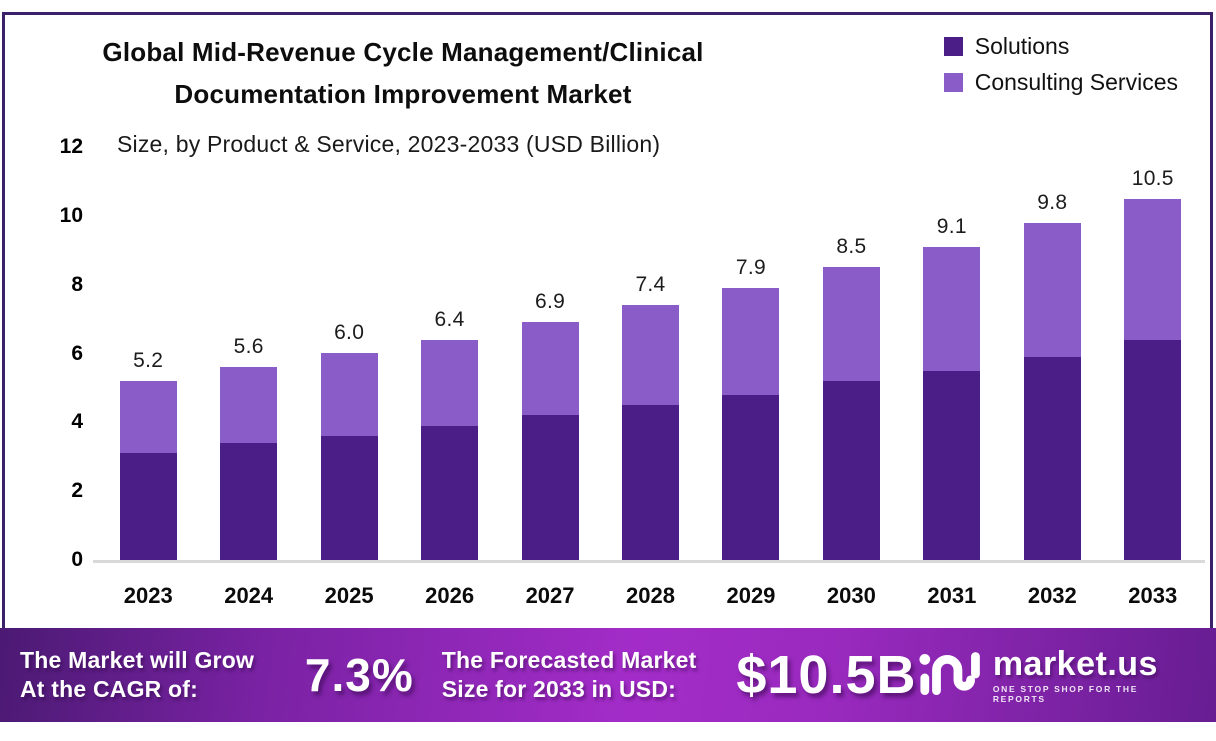 The width and height of the screenshot is (1216, 741). I want to click on bar-group-2032: 9.8, so click(1052, 353).